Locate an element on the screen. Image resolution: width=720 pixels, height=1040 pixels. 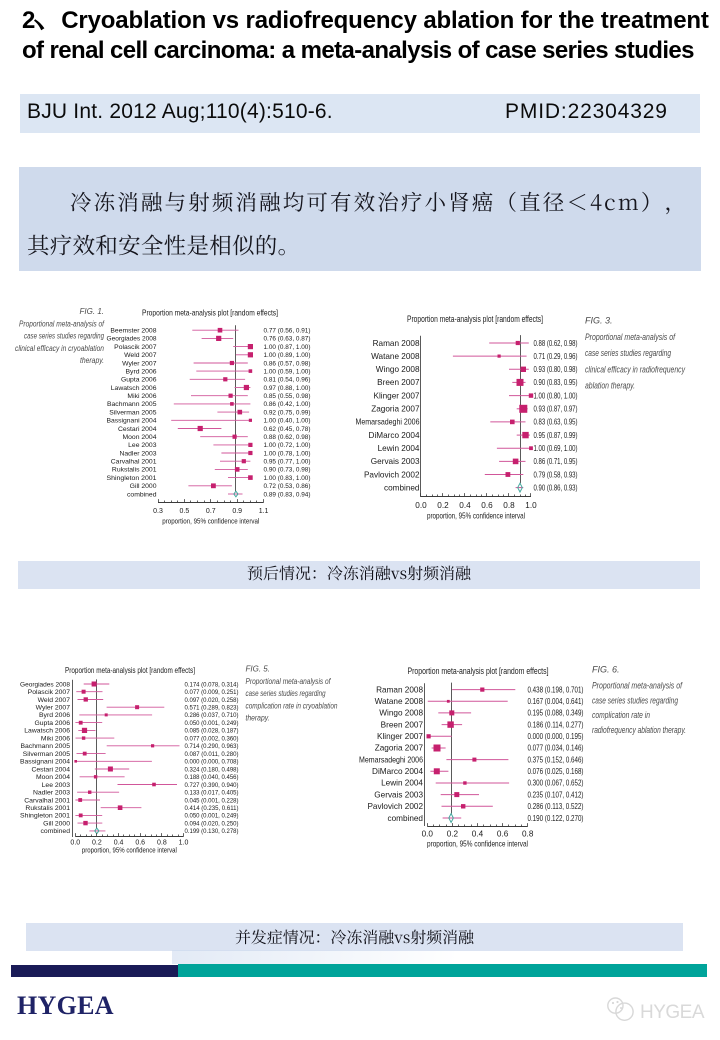
svg-text: 0.199 (0.130, 0.278) is located at coordinates (212, 831).